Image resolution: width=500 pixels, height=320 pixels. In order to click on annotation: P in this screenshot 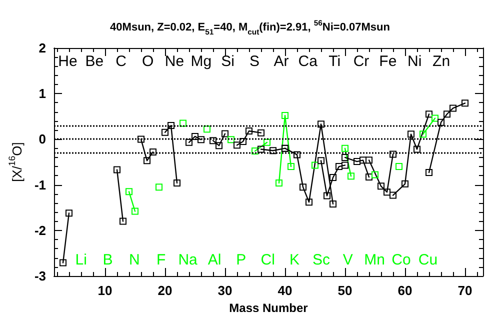, I will do `click(241, 260)`.